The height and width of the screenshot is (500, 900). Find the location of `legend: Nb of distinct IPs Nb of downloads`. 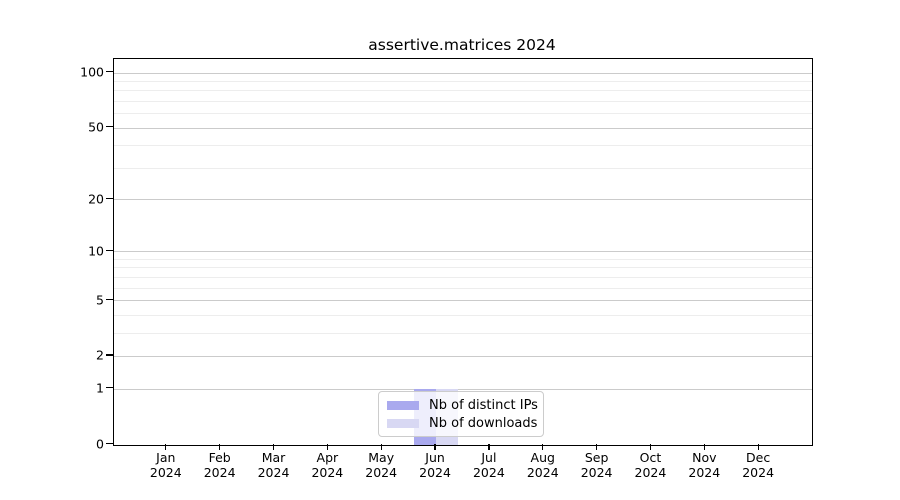

legend: Nb of distinct IPs Nb of downloads is located at coordinates (461, 414).